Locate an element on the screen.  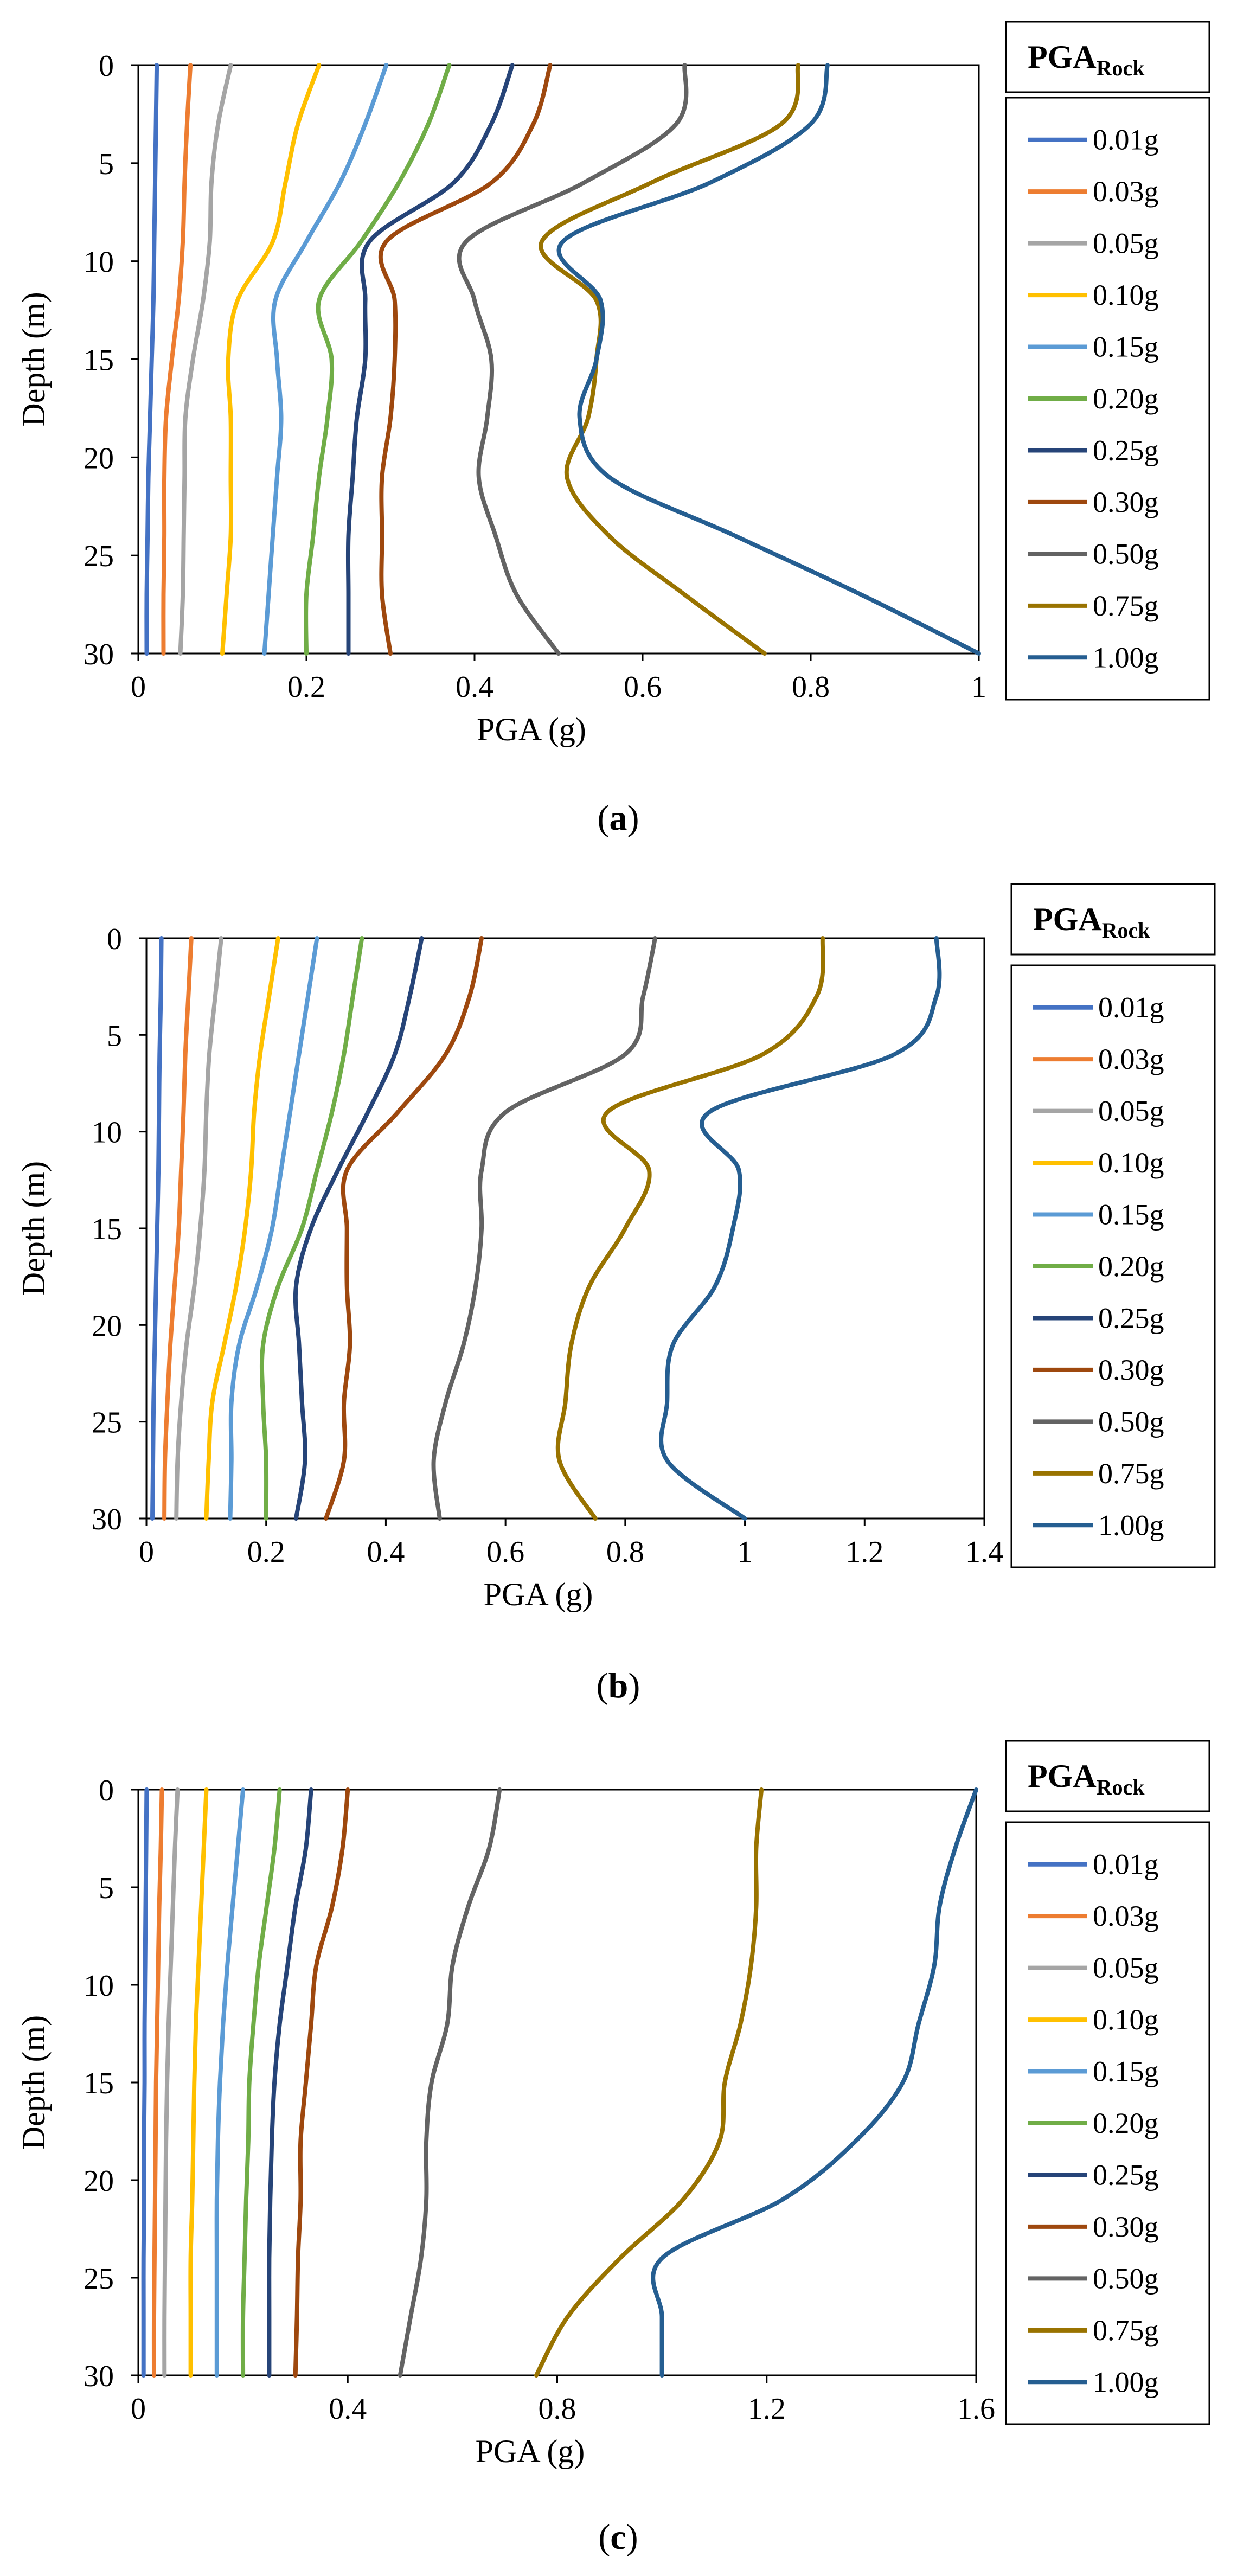
x-tick-label: 1 is located at coordinates (745, 1552).